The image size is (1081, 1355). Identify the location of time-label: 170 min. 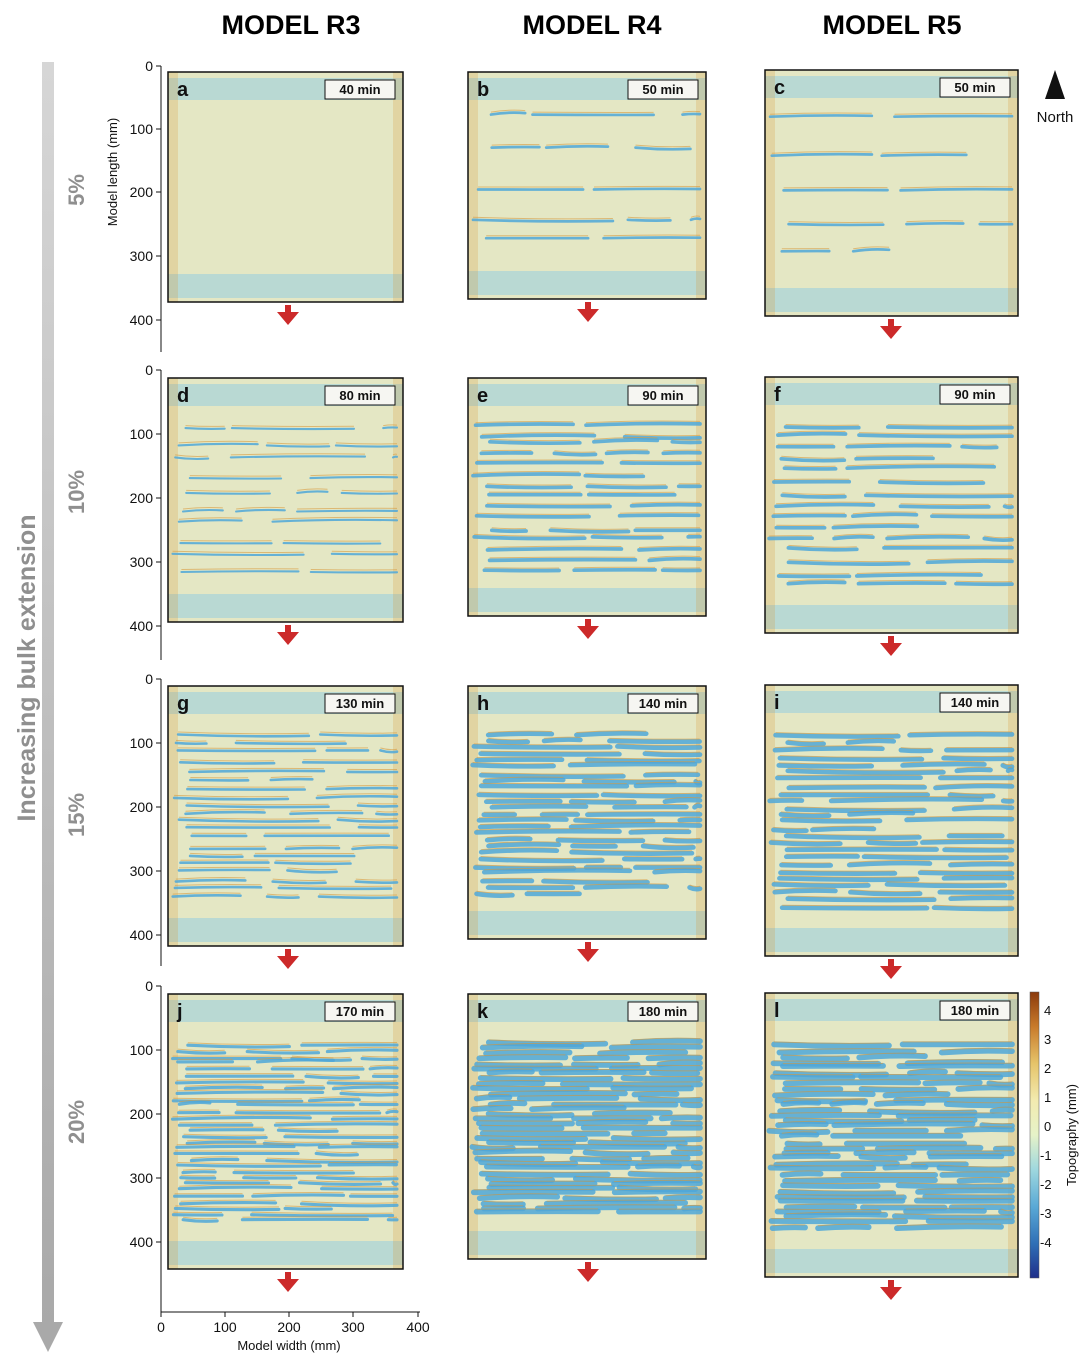
(360, 1011).